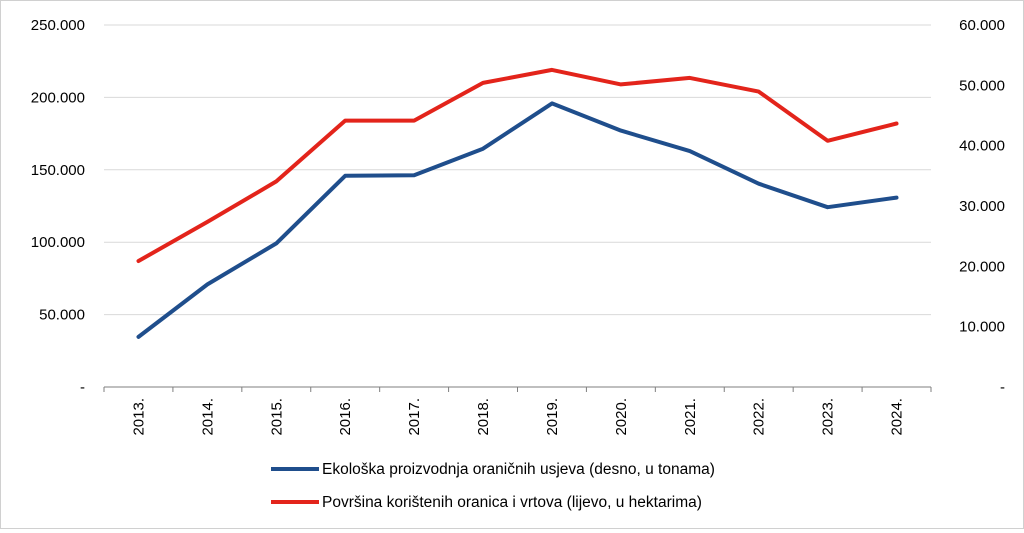 This screenshot has width=1024, height=533. Describe the element at coordinates (552, 417) in the screenshot. I see `x-tick-label: 2019.` at that location.